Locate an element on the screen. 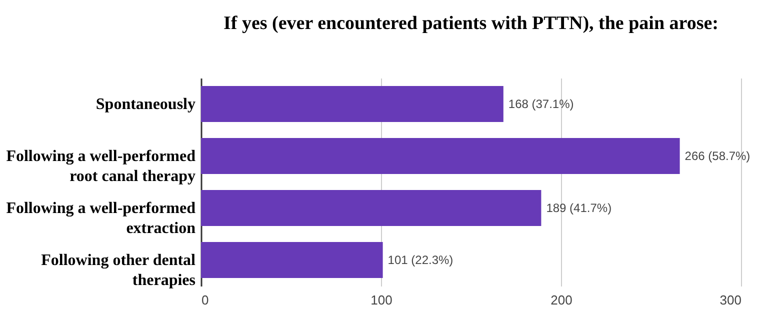 The height and width of the screenshot is (334, 780). chart-title: If yes (ever encountered patients with PTTN), the pain arose: is located at coordinates (471, 23).